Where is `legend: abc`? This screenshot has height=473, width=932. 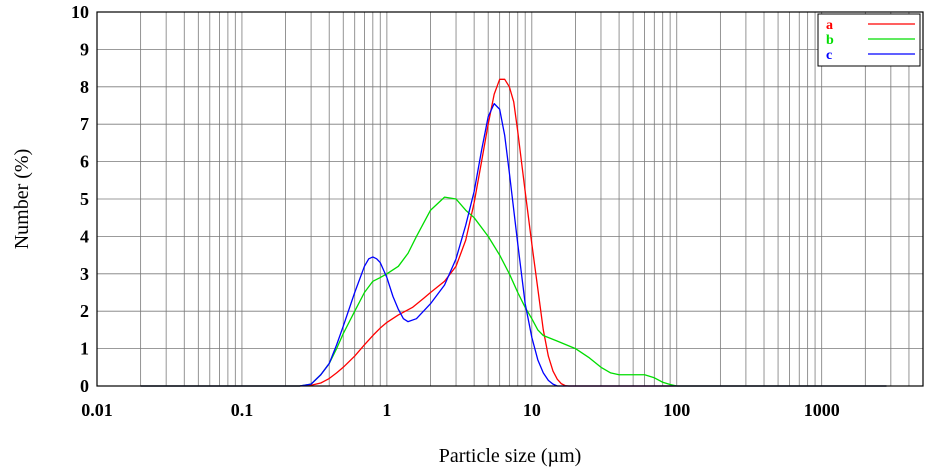
legend: abc is located at coordinates (869, 40).